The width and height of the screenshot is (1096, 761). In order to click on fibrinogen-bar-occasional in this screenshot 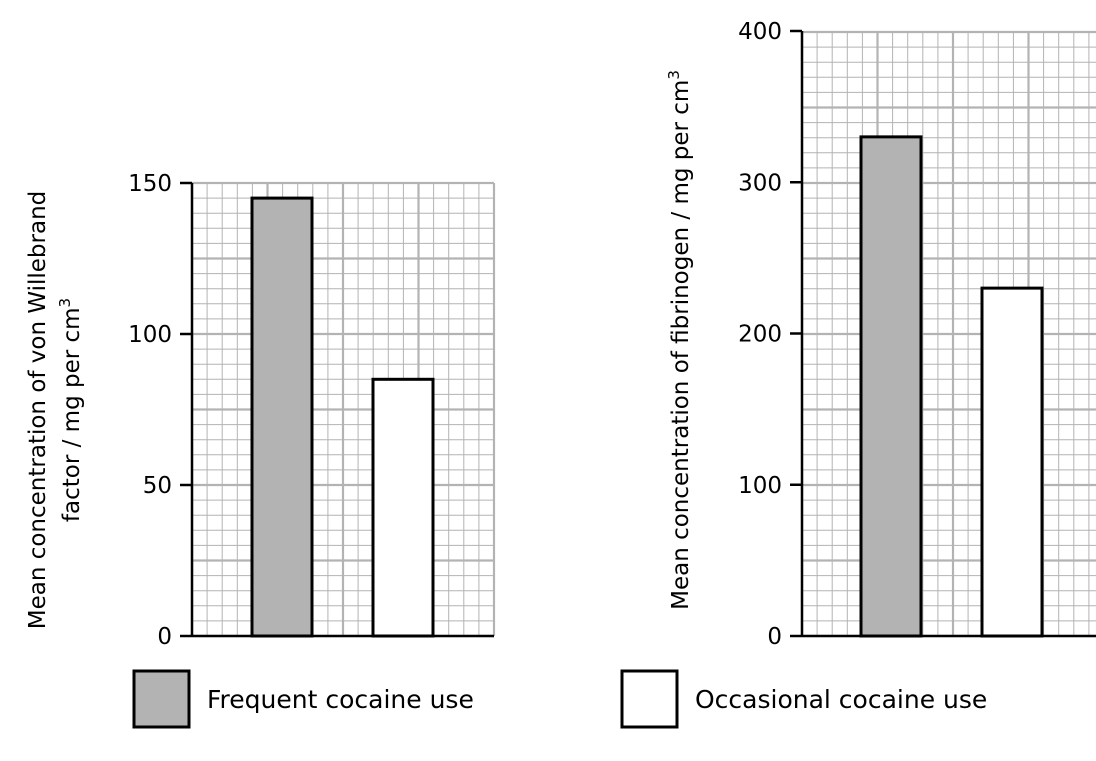, I will do `click(1012, 462)`.